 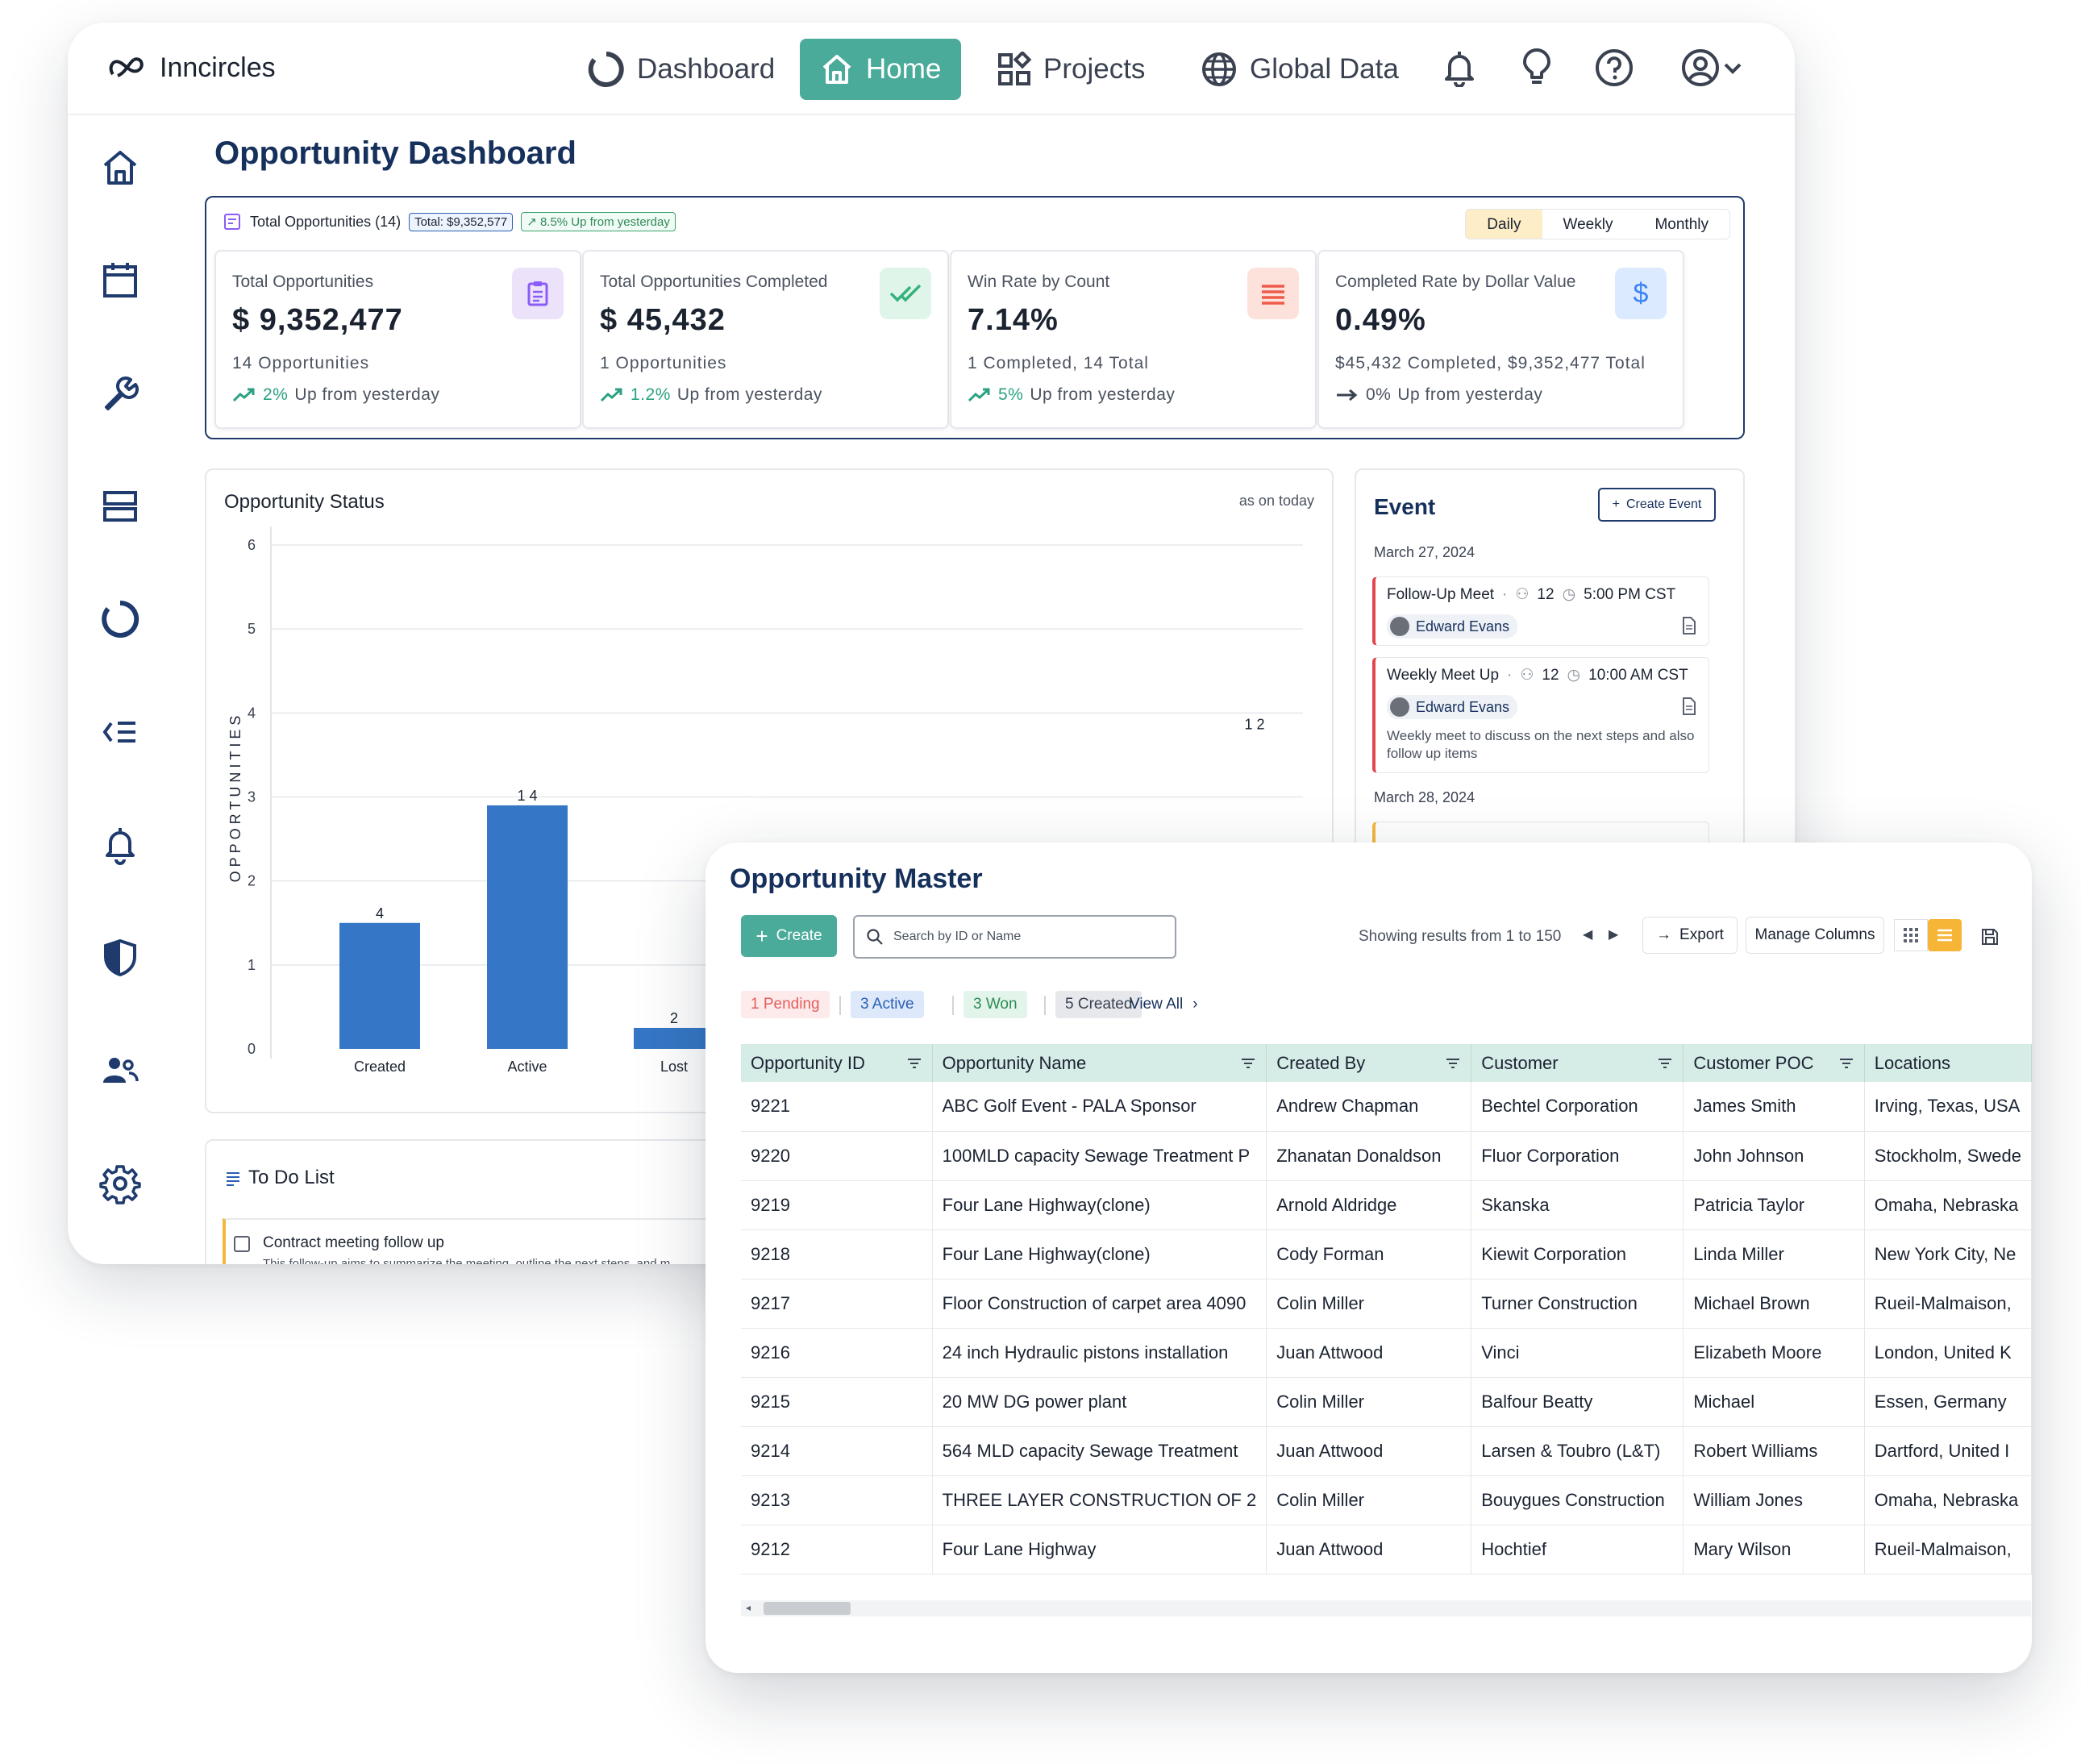 What do you see at coordinates (1774, 1353) in the screenshot?
I see `table-cell: Elizabeth Moore` at bounding box center [1774, 1353].